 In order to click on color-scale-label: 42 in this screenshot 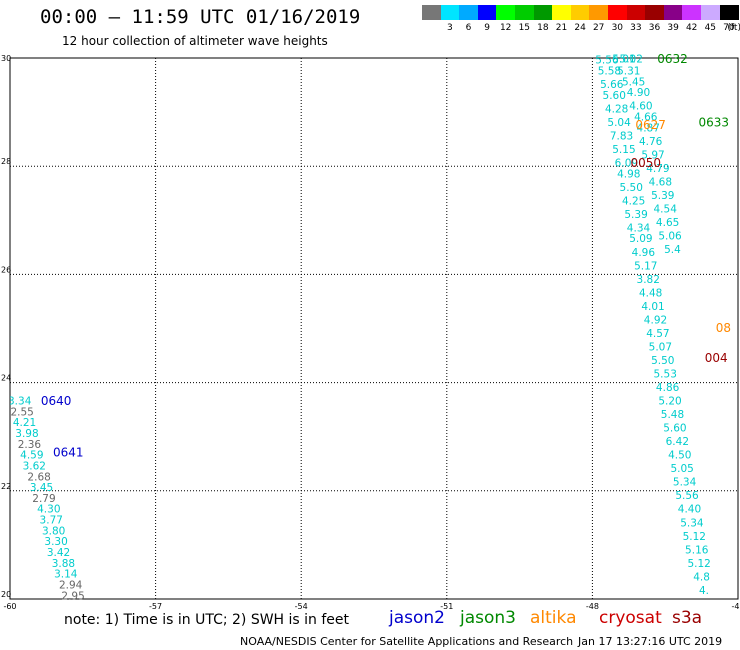, I will do `click(691, 28)`.